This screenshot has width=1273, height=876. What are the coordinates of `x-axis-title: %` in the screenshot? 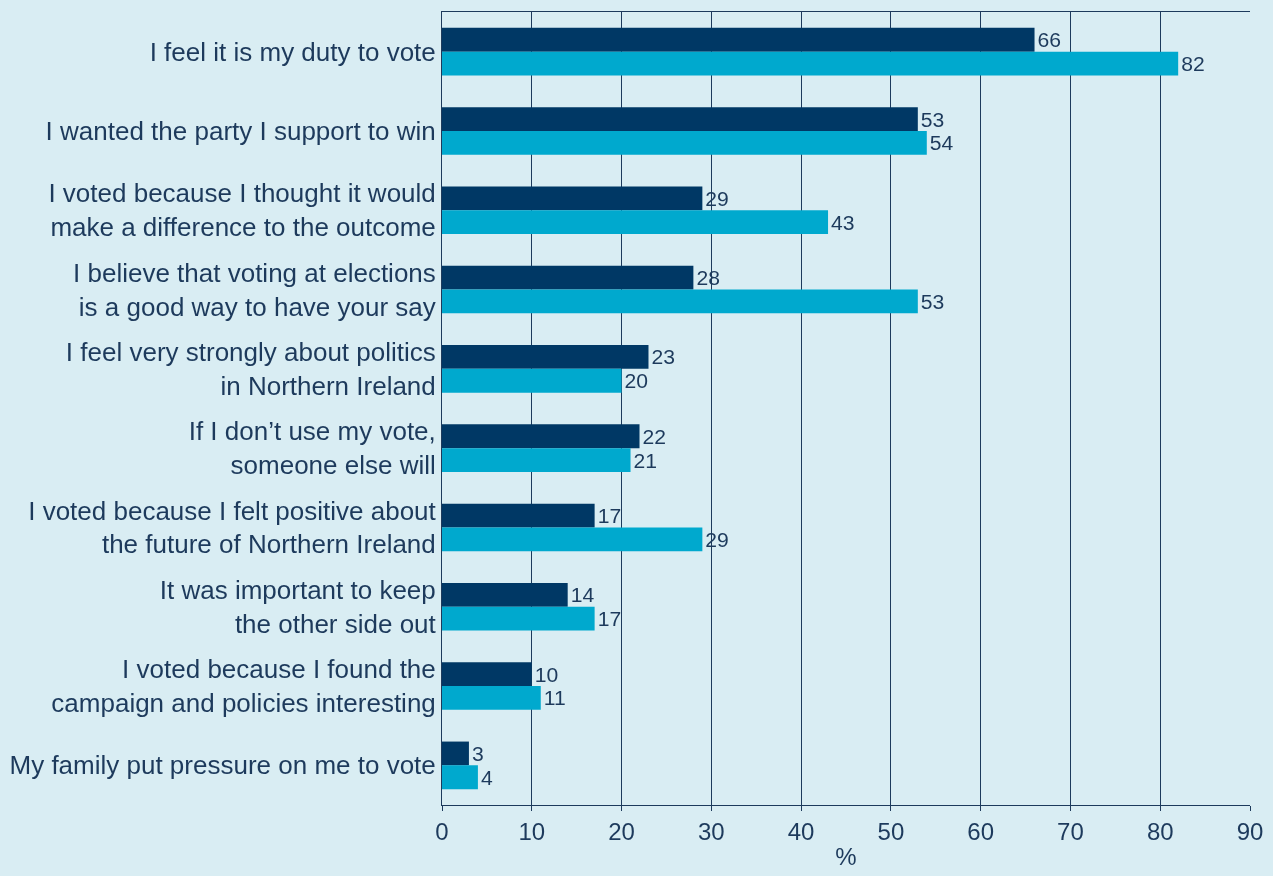 It's located at (846, 857).